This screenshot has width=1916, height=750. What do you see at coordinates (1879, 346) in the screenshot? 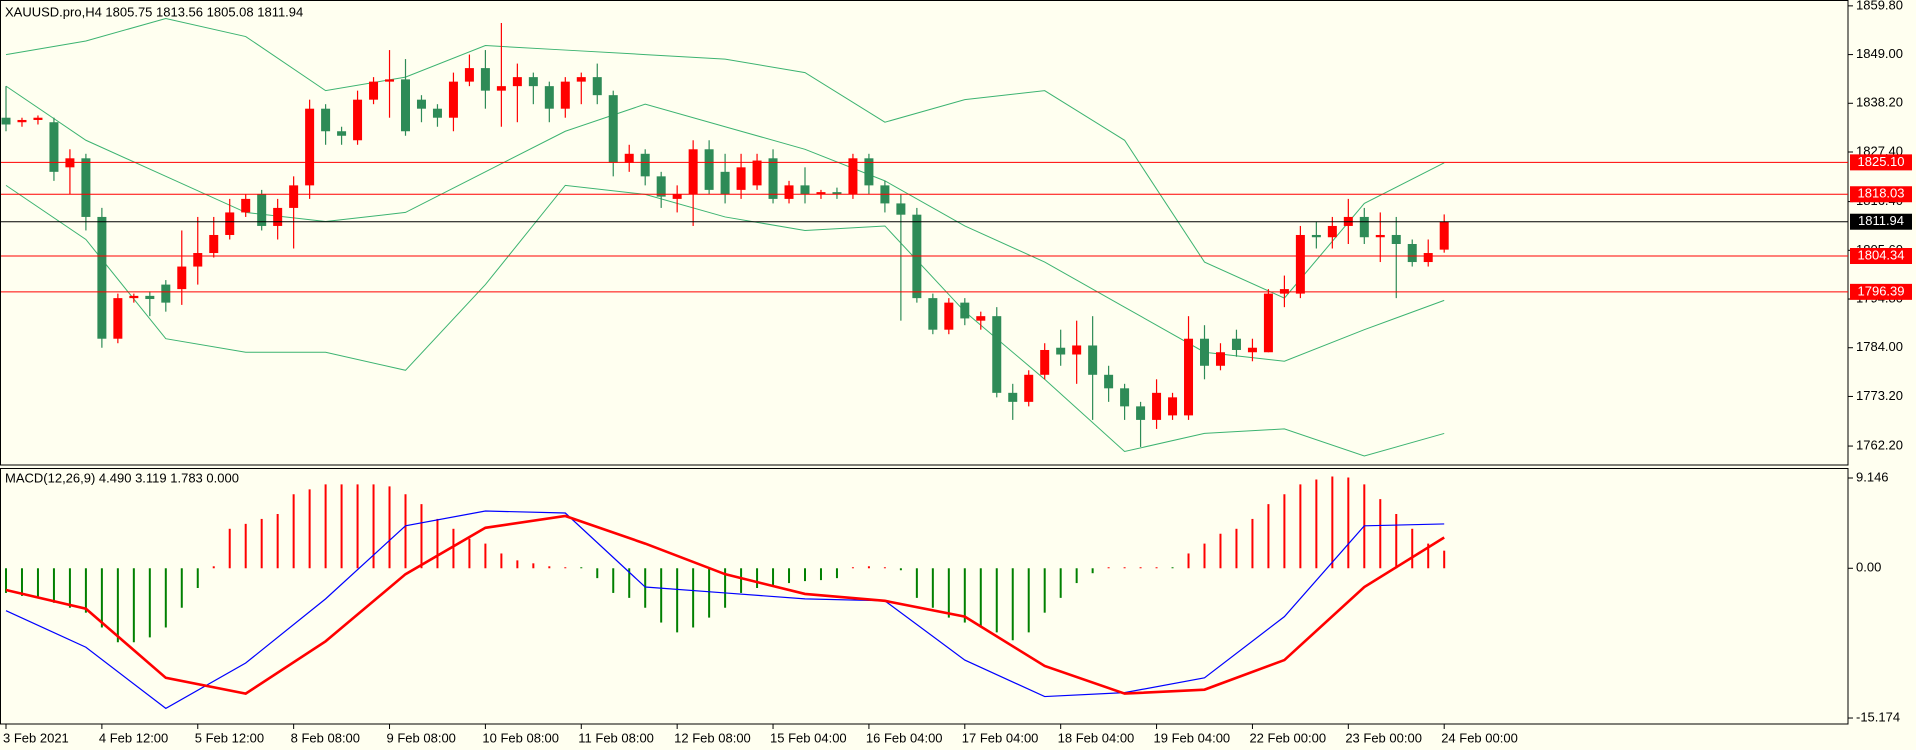
I see `y-tick-label: 1784.00` at bounding box center [1879, 346].